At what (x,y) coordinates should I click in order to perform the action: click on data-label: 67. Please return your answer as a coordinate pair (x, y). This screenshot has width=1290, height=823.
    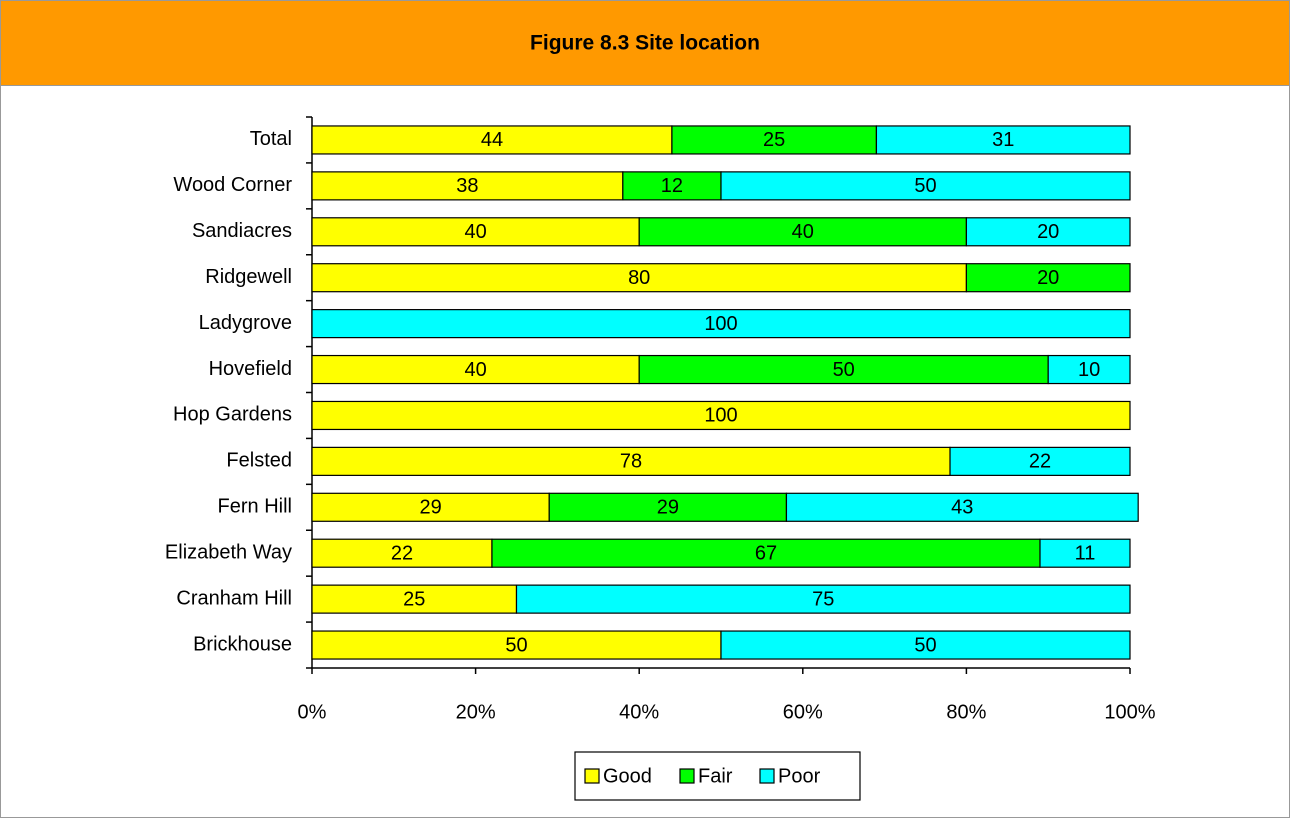
    Looking at the image, I should click on (766, 553).